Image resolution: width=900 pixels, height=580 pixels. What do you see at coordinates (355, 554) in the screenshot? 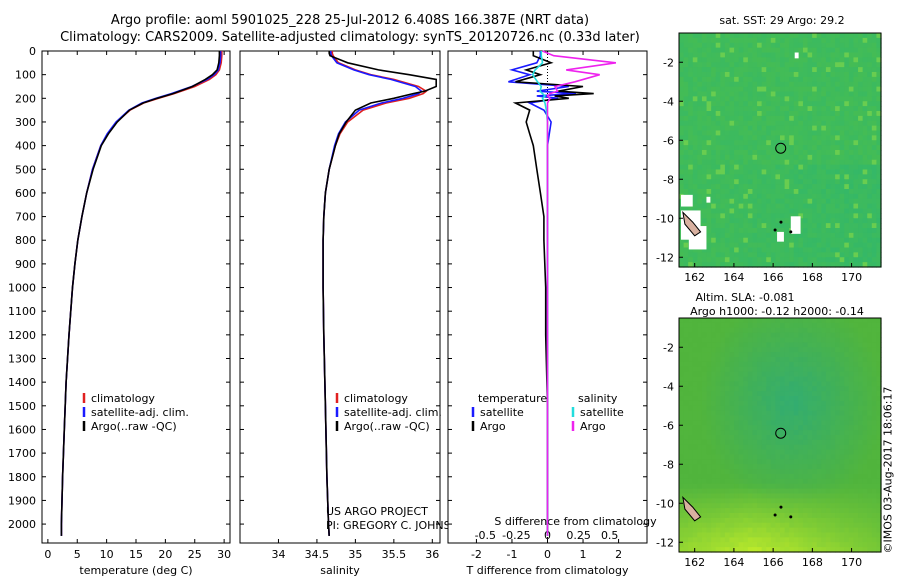
I see `x-tick-label: 35` at bounding box center [355, 554].